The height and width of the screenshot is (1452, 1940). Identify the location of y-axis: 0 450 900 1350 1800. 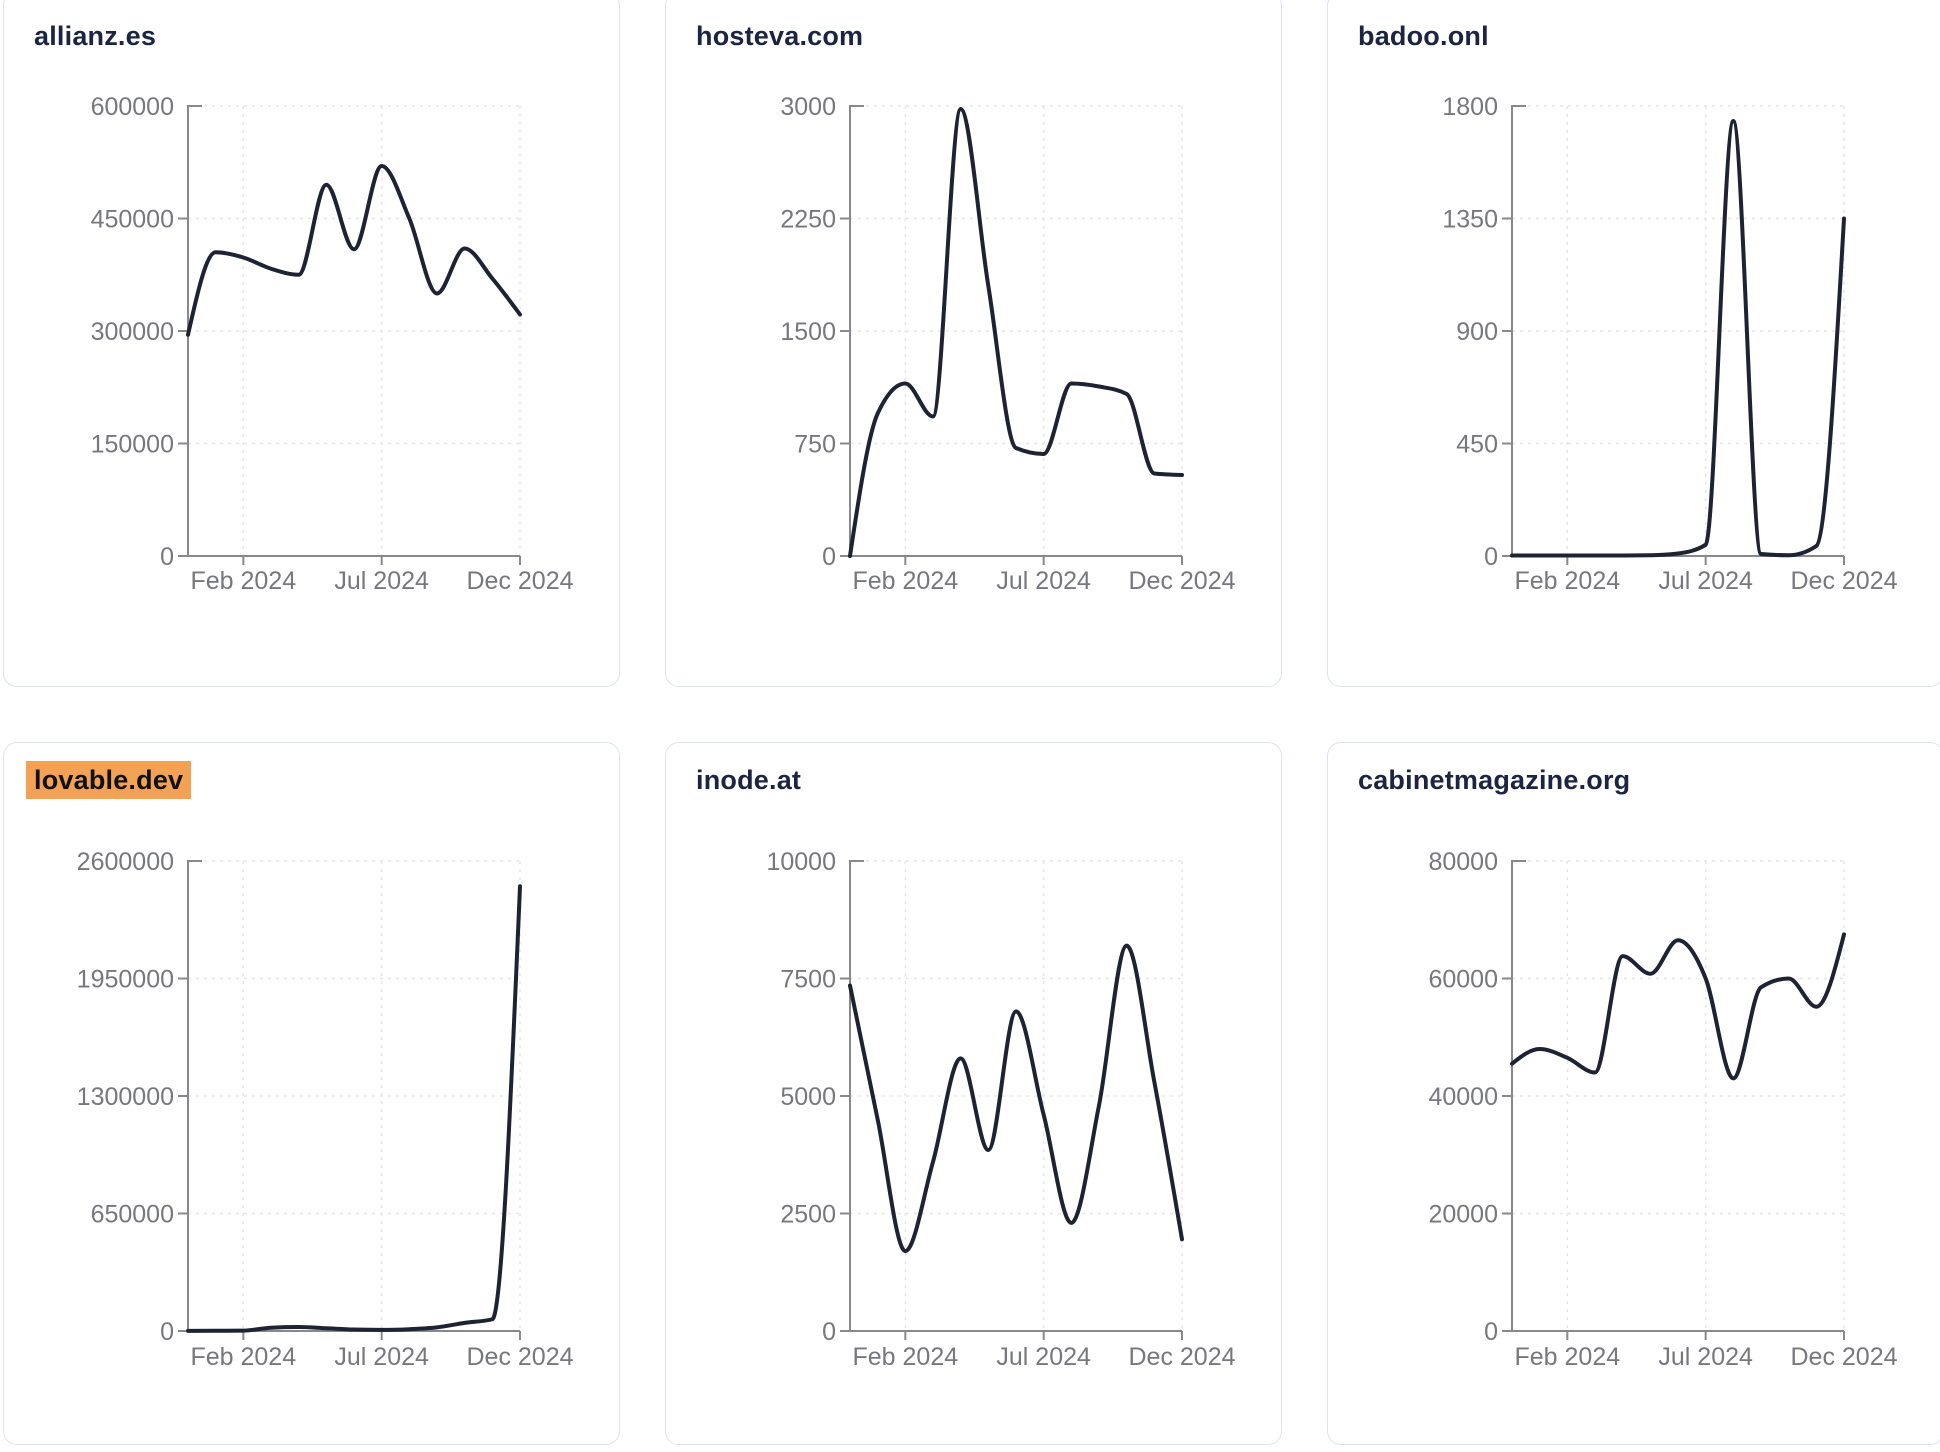
(1484, 332).